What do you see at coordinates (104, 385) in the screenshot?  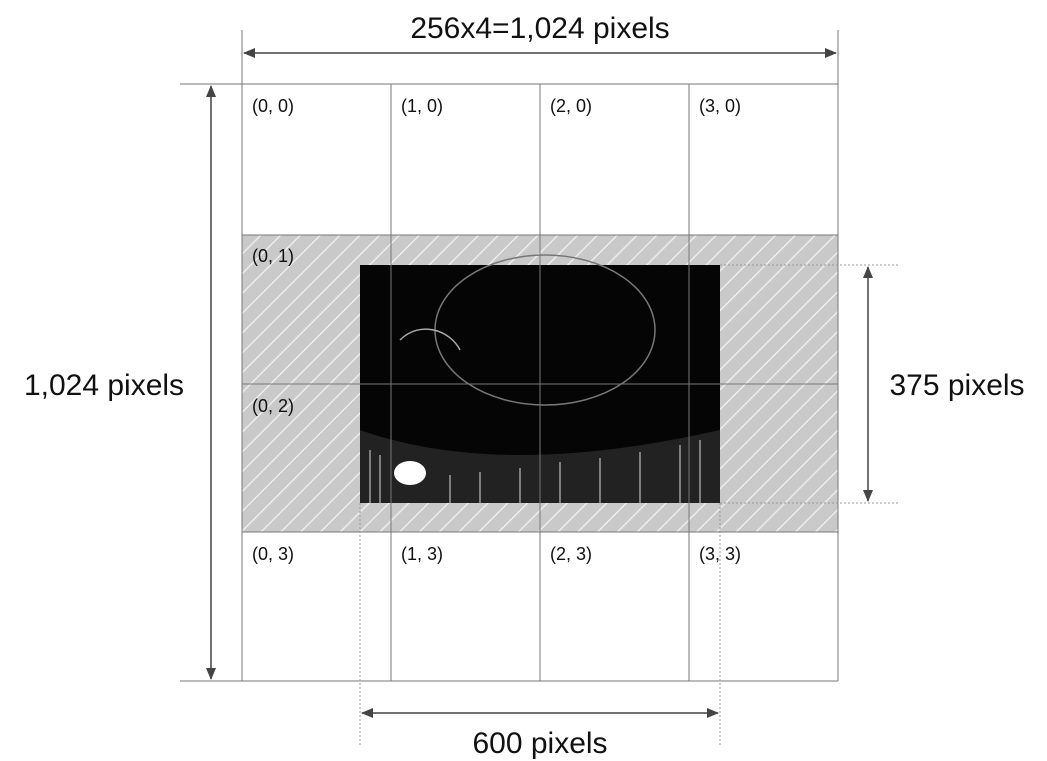 I see `height-label: 1,024 pixels` at bounding box center [104, 385].